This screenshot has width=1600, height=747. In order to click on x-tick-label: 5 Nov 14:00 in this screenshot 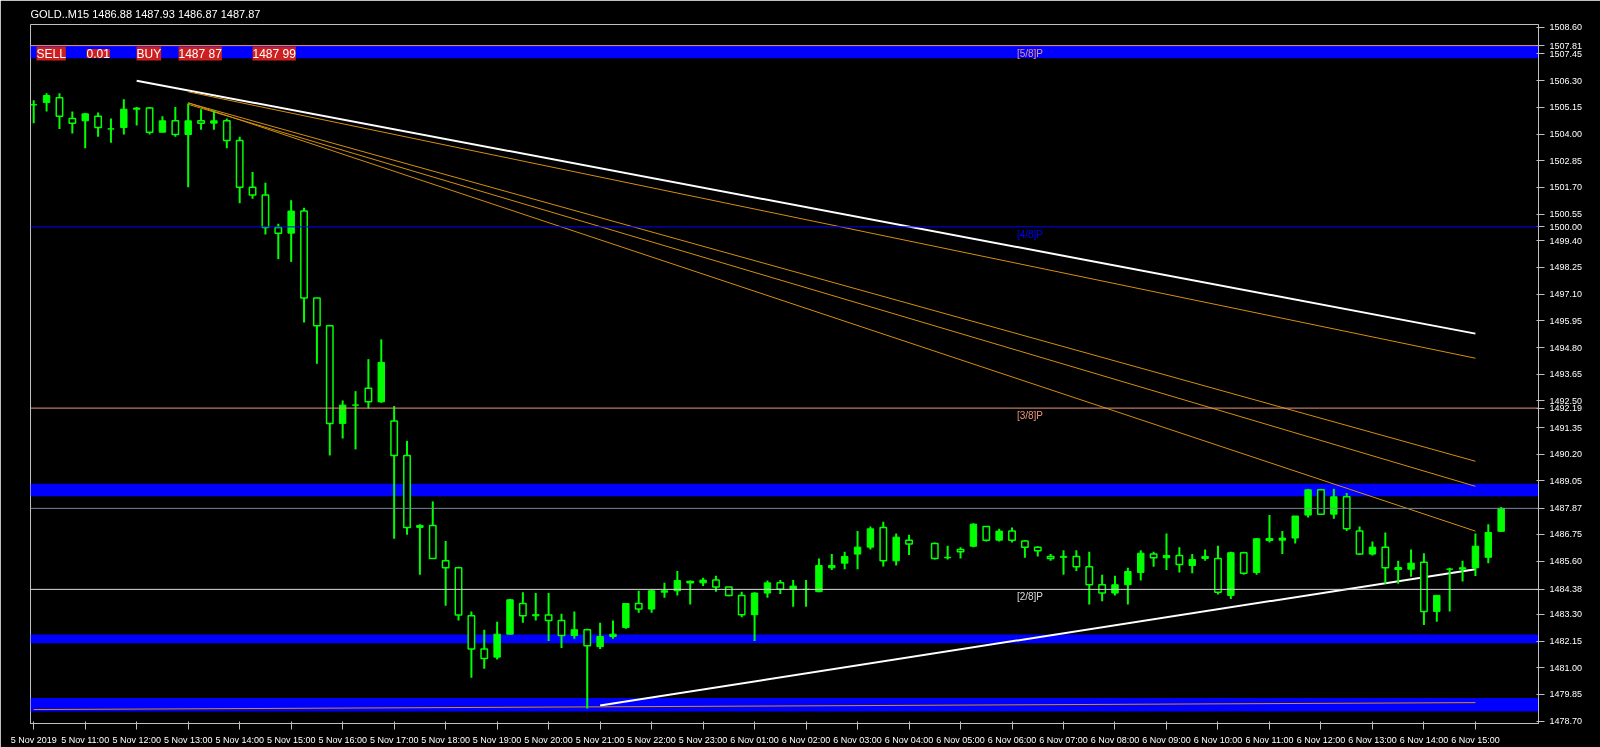, I will do `click(239, 739)`.